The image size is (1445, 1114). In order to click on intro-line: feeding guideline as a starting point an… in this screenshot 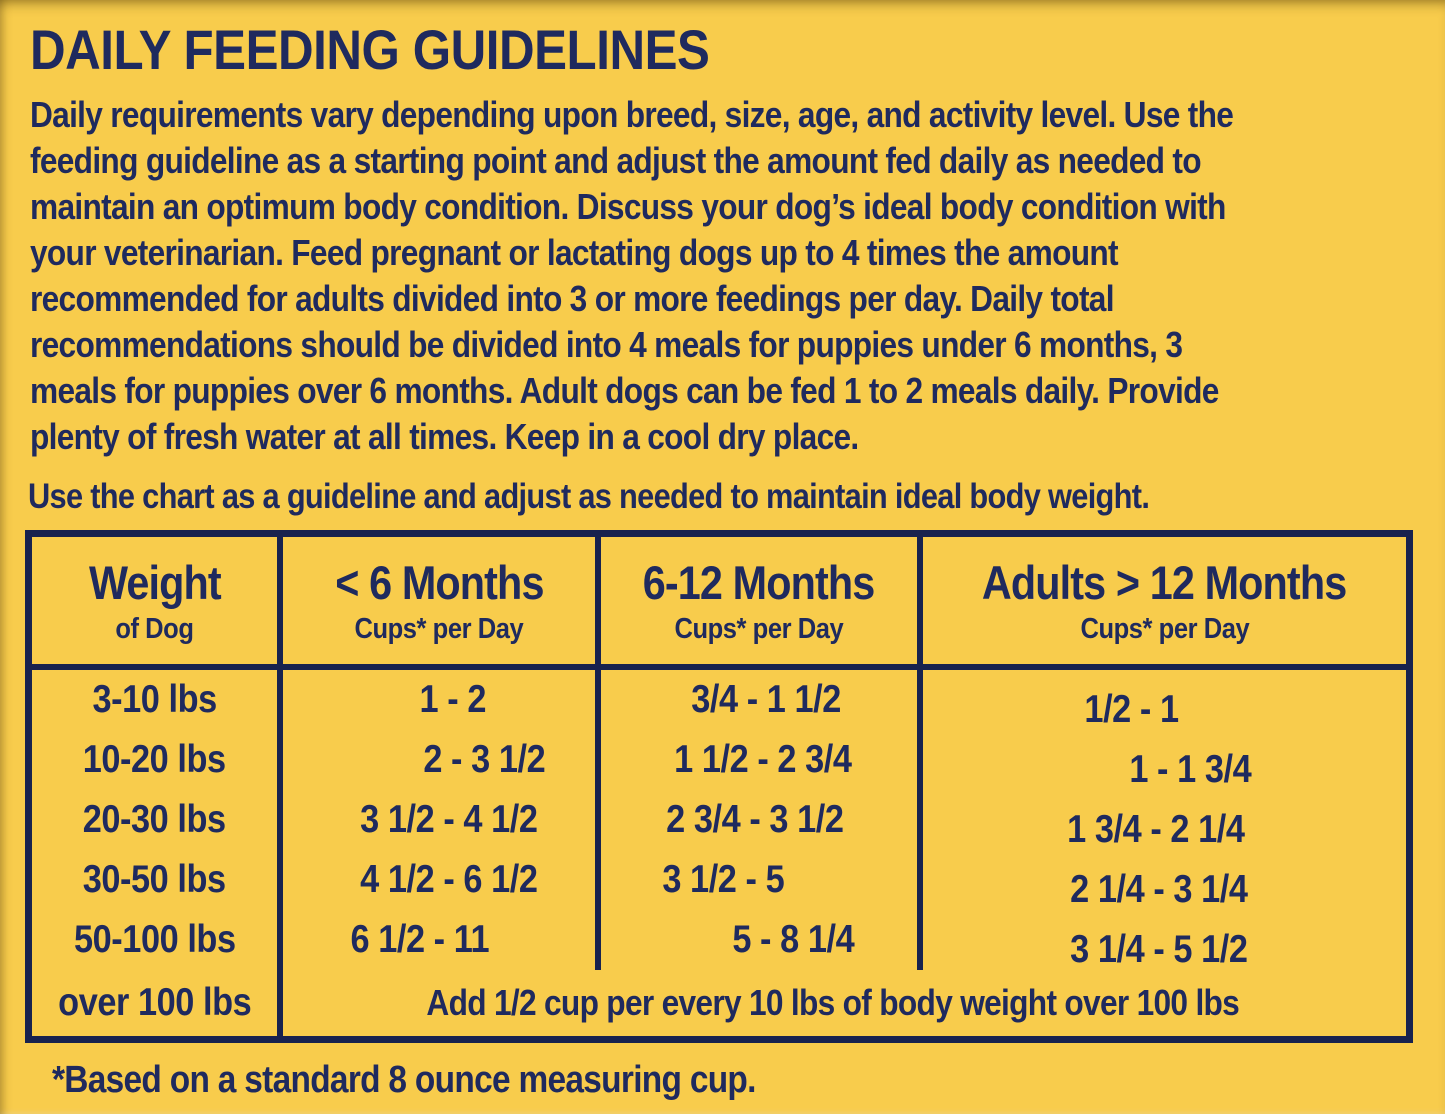, I will do `click(616, 161)`.